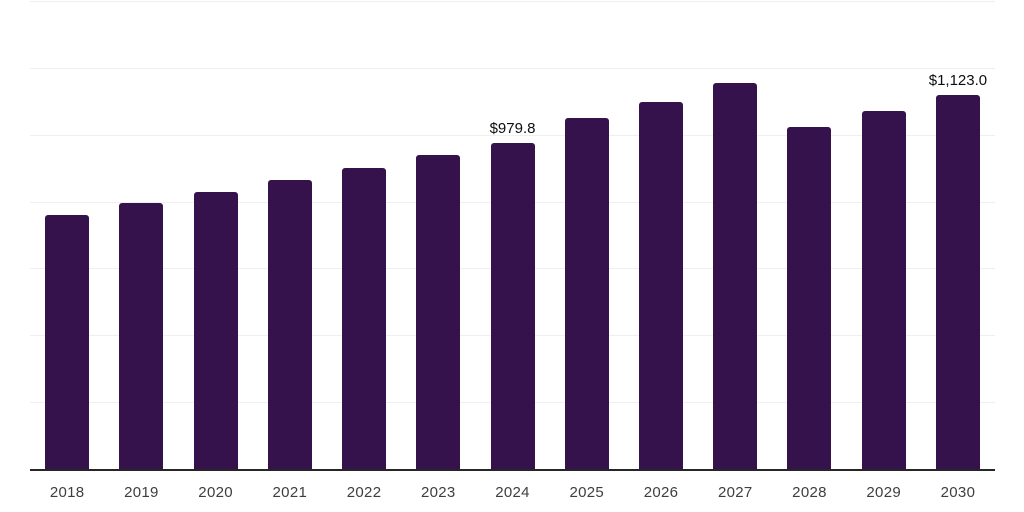 This screenshot has height=512, width=1024. What do you see at coordinates (215, 331) in the screenshot?
I see `bar-2020` at bounding box center [215, 331].